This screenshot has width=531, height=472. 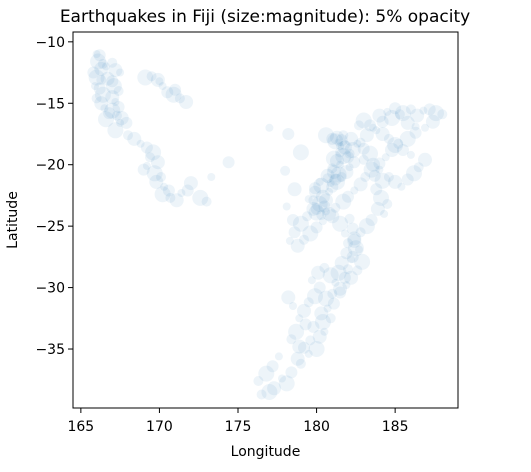 I want to click on y-tick-label: −20, so click(x=50, y=166).